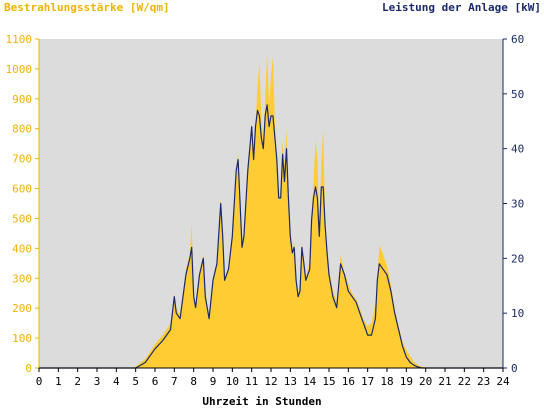 This screenshot has height=408, width=544. What do you see at coordinates (270, 381) in the screenshot?
I see `x-tick-label: 12` at bounding box center [270, 381].